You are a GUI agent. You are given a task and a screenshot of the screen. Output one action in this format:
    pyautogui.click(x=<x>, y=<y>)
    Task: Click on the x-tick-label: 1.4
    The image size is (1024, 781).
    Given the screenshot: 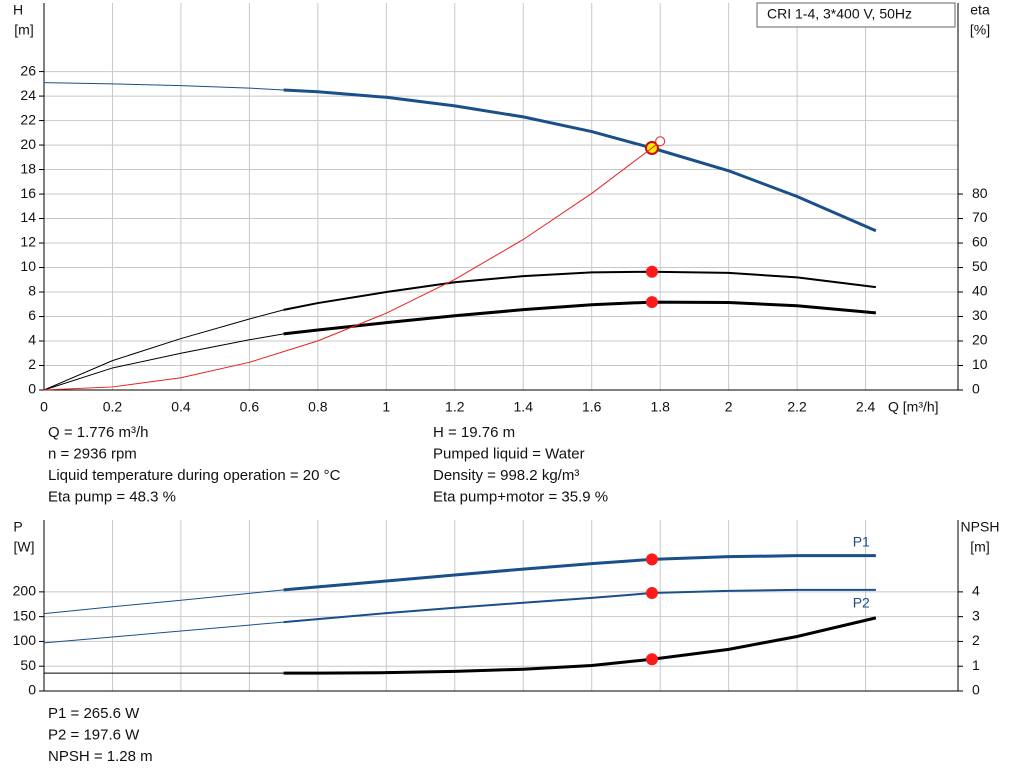 What is the action you would take?
    pyautogui.click(x=524, y=407)
    